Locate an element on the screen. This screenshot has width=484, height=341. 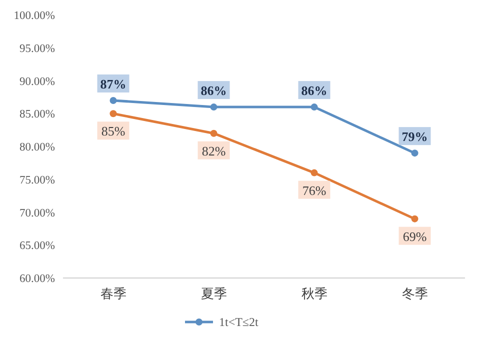
y-tick-label: 90.00% is located at coordinates (38, 82).